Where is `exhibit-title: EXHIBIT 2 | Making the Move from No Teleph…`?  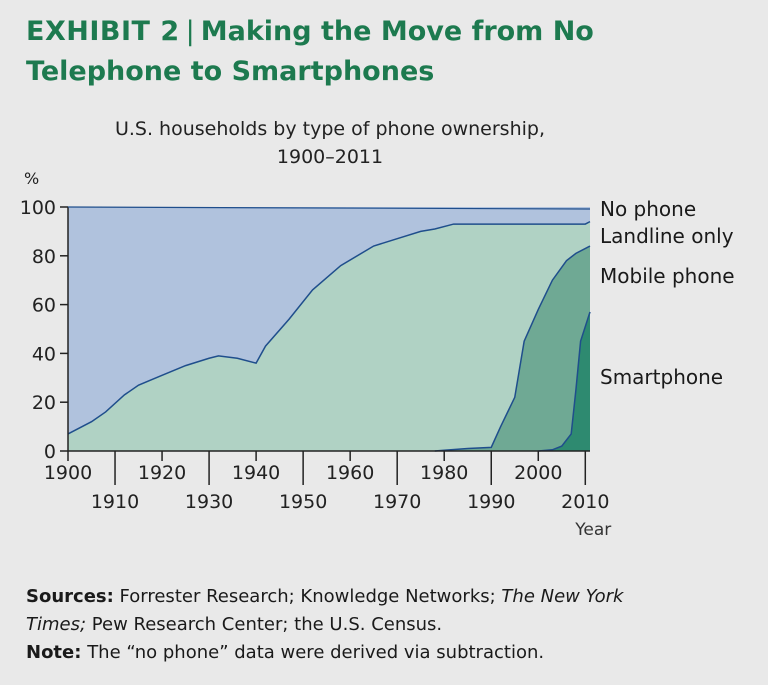 exhibit-title: EXHIBIT 2 | Making the Move from No Teleph… is located at coordinates (386, 52).